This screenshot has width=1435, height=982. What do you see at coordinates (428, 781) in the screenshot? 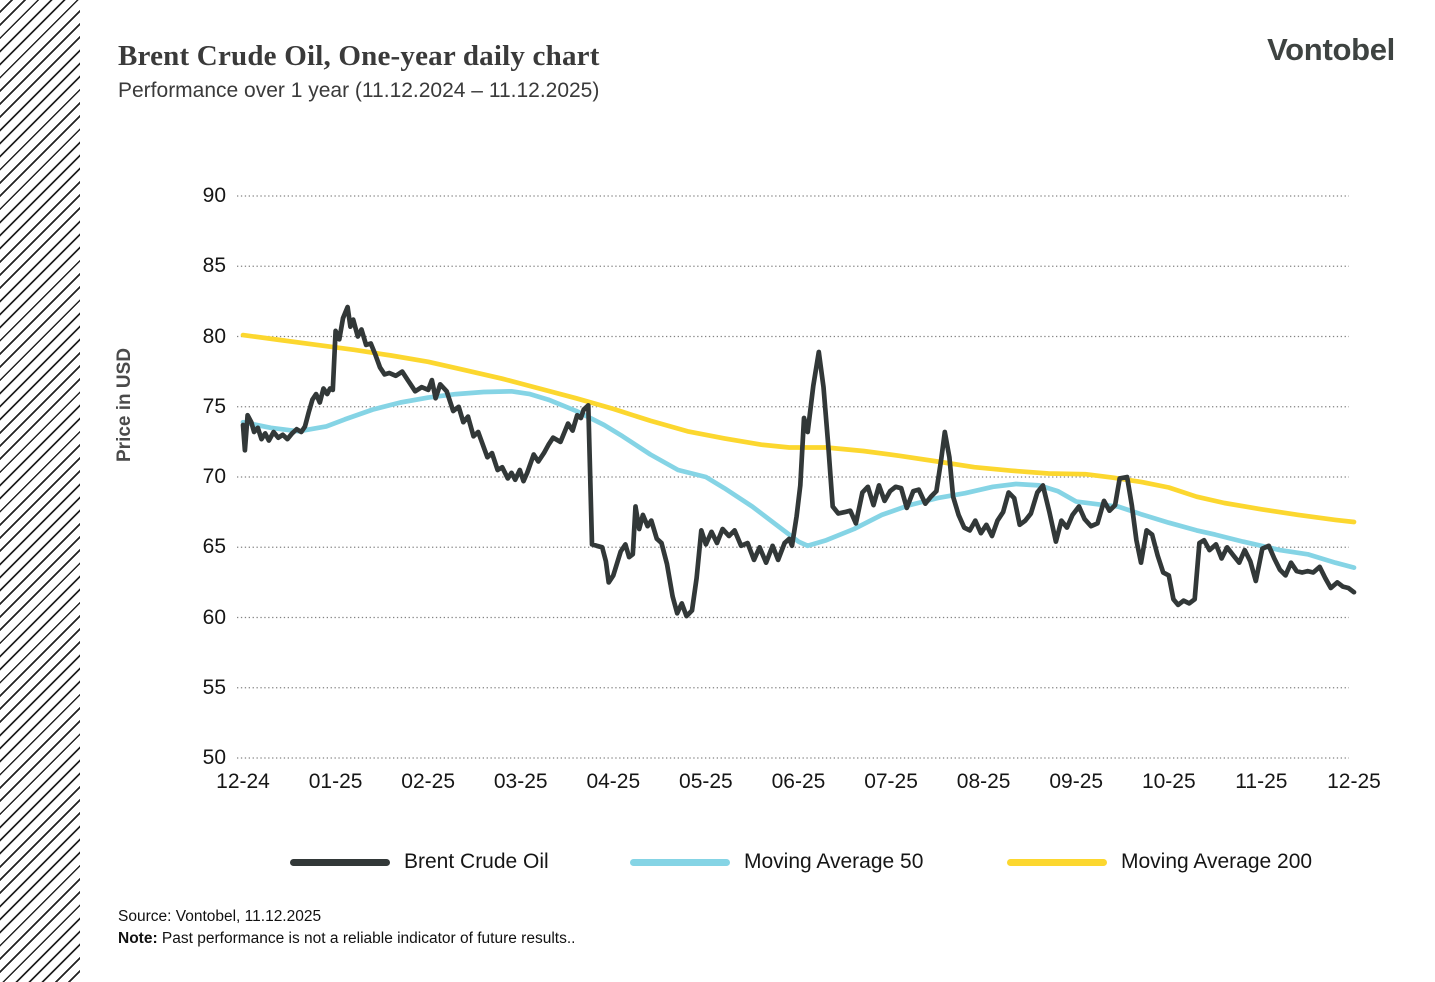
I see `x-tick-02-25: 02-25` at bounding box center [428, 781].